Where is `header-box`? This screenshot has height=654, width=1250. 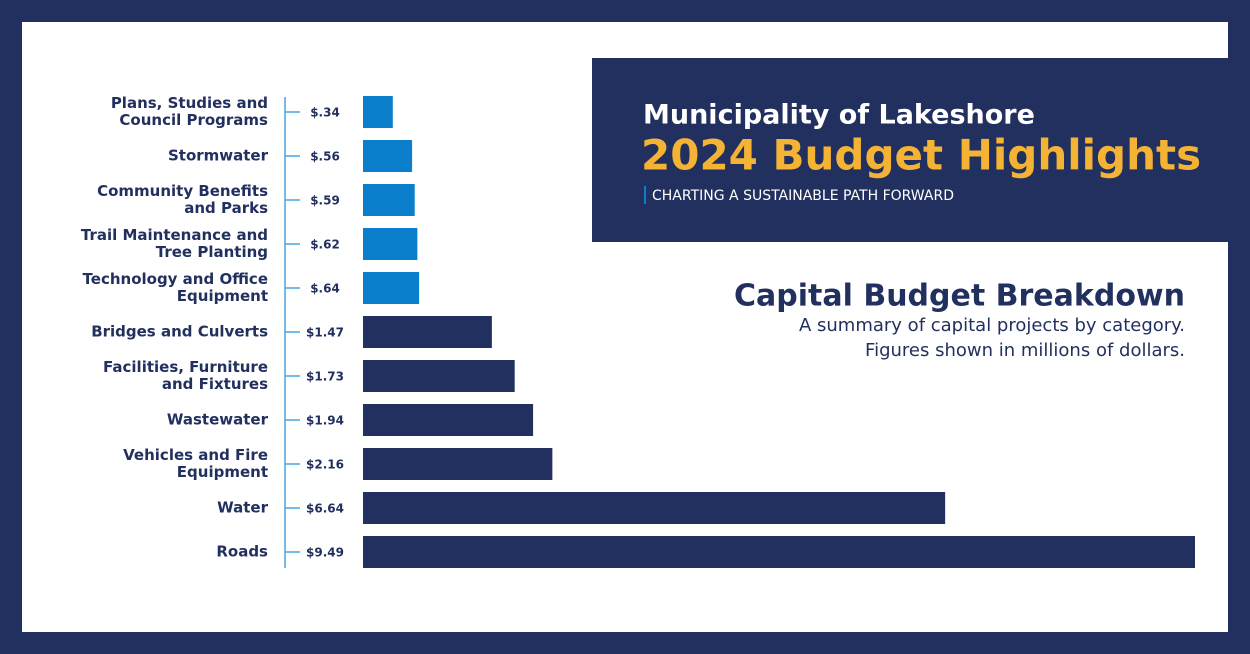 header-box is located at coordinates (910, 150).